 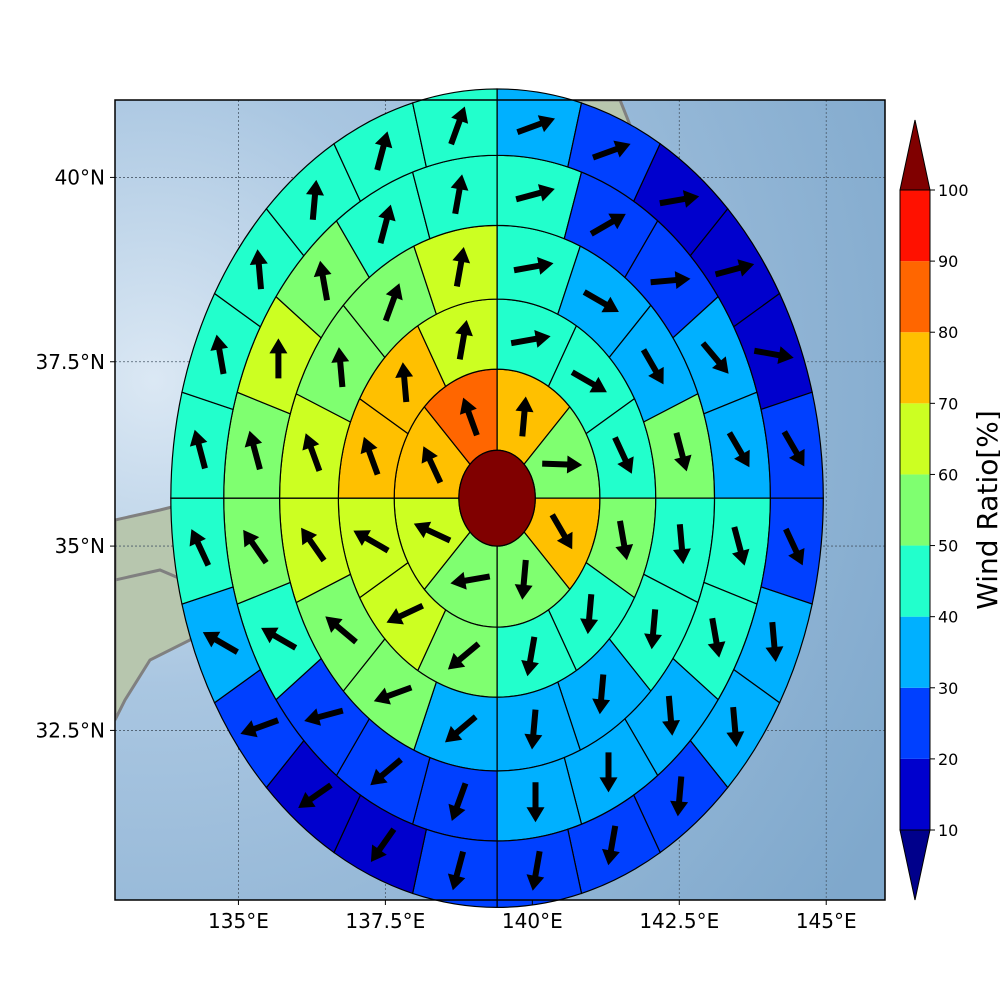 What do you see at coordinates (238, 921) in the screenshot?
I see `x-tick-label: 135°E` at bounding box center [238, 921].